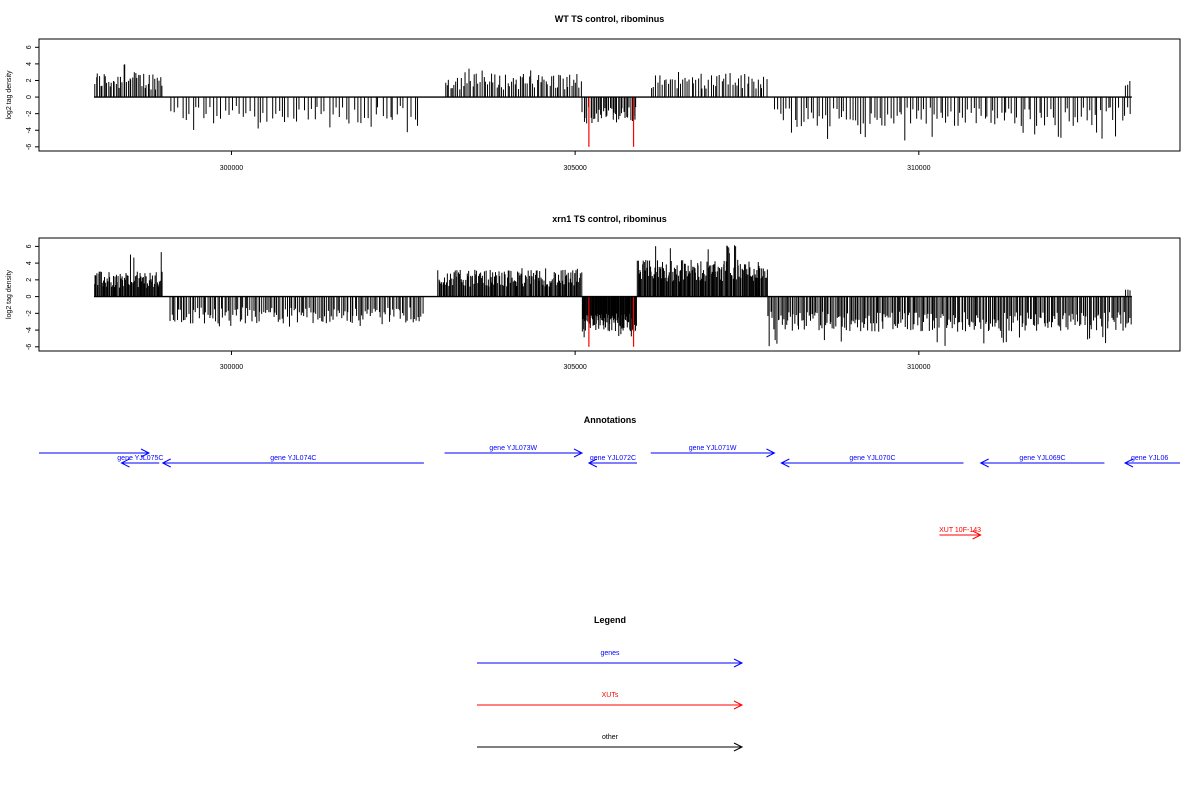 This screenshot has height=805, width=1200. I want to click on legend-label: XUTs, so click(610, 695).